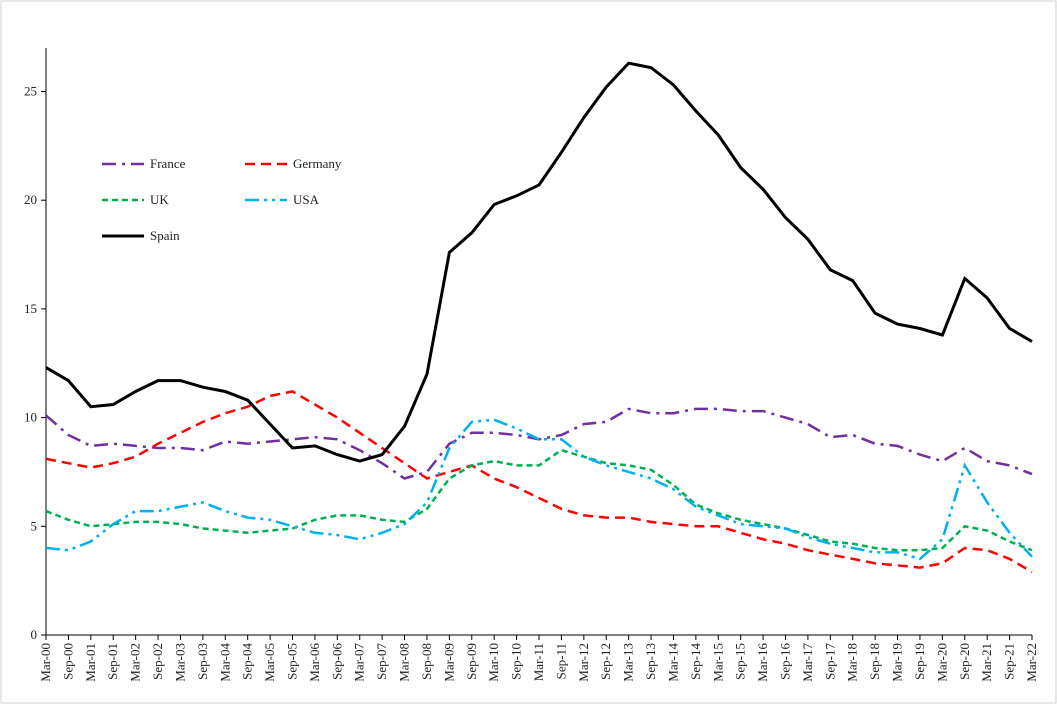 This screenshot has width=1057, height=709. What do you see at coordinates (157, 661) in the screenshot?
I see `x-tick-label: Sep-02` at bounding box center [157, 661].